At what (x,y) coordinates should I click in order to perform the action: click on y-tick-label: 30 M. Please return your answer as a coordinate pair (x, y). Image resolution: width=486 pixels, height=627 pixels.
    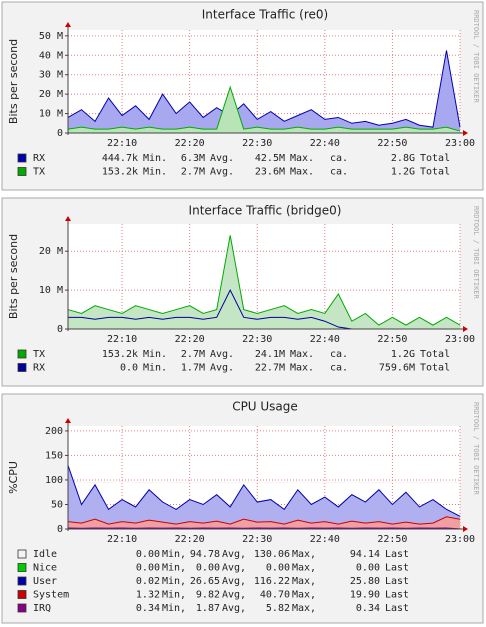
    Looking at the image, I should click on (51, 75).